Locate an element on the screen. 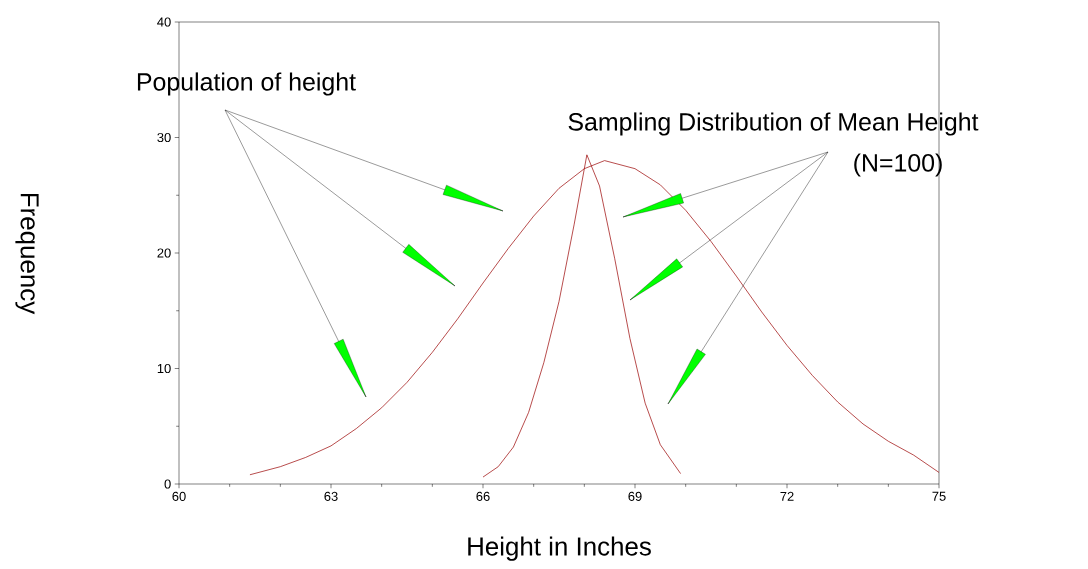 Image resolution: width=1088 pixels, height=569 pixels. x-tick-label: 72 is located at coordinates (787, 496).